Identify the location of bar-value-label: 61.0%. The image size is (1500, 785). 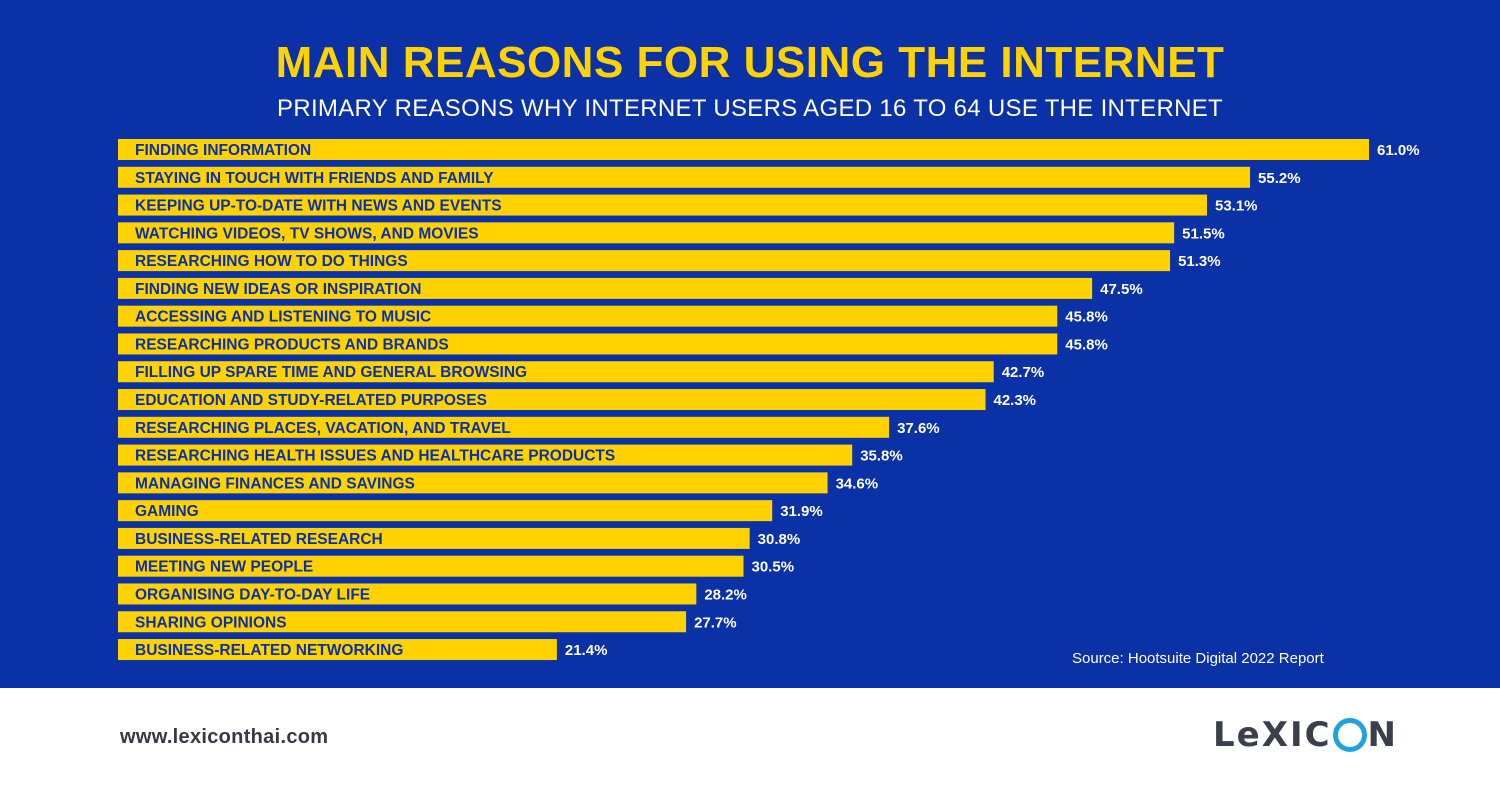
(1398, 150).